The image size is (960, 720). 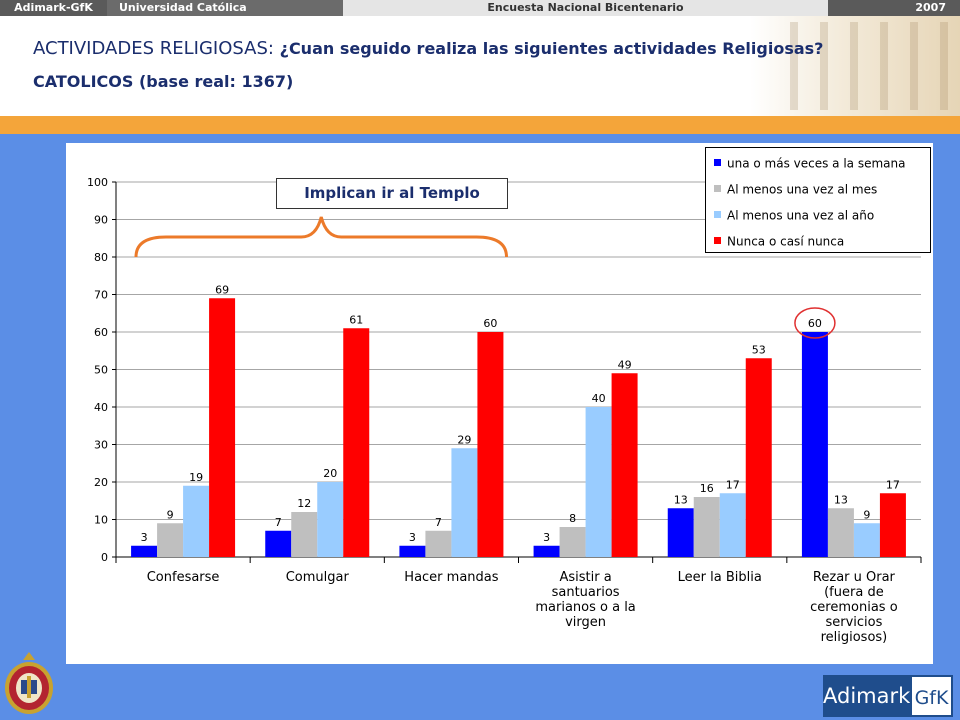 I want to click on x-category-label: Rezar u Orar, so click(x=854, y=577).